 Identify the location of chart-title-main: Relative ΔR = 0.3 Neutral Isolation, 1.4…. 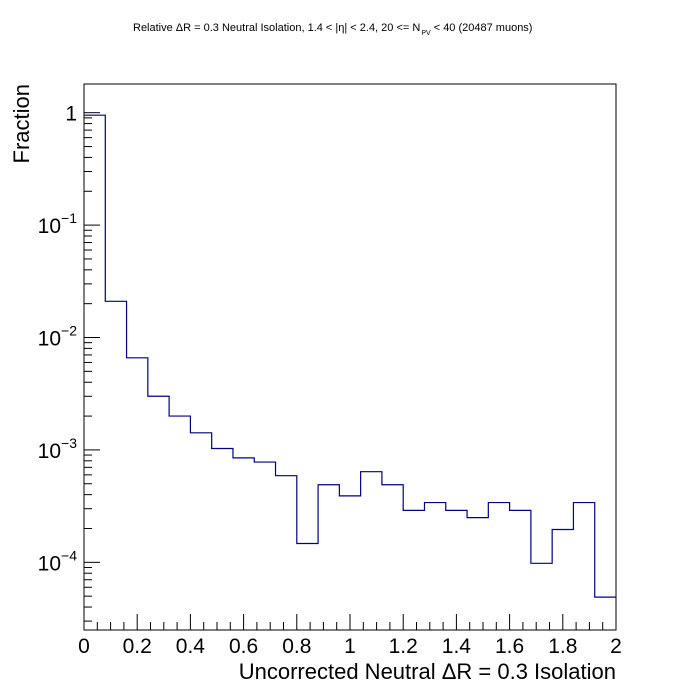
(276, 28).